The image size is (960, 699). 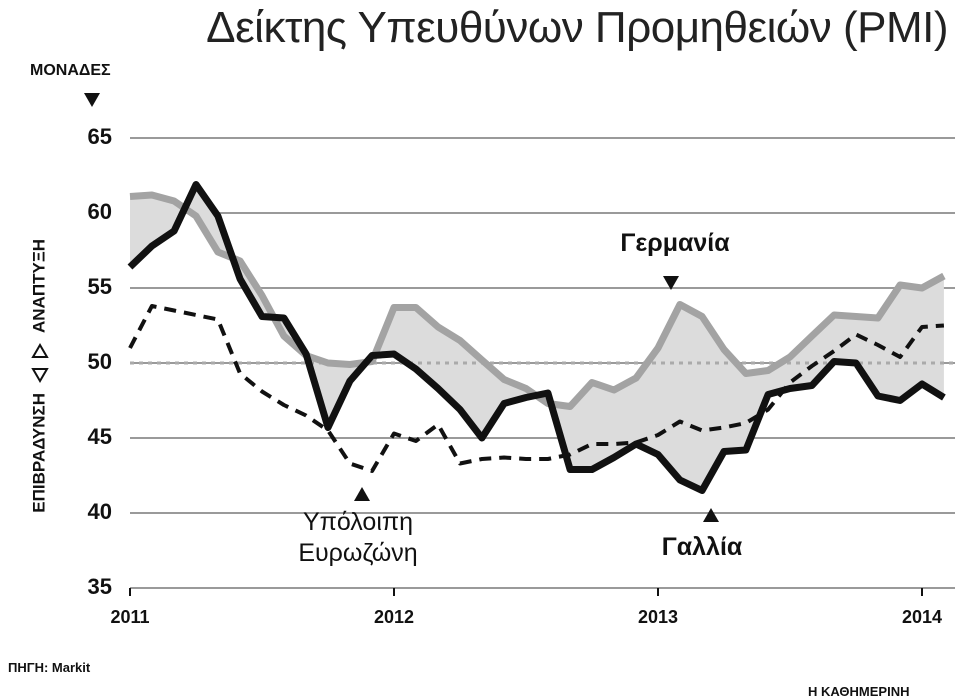 What do you see at coordinates (129, 617) in the screenshot?
I see `x-tick-label: 2011` at bounding box center [129, 617].